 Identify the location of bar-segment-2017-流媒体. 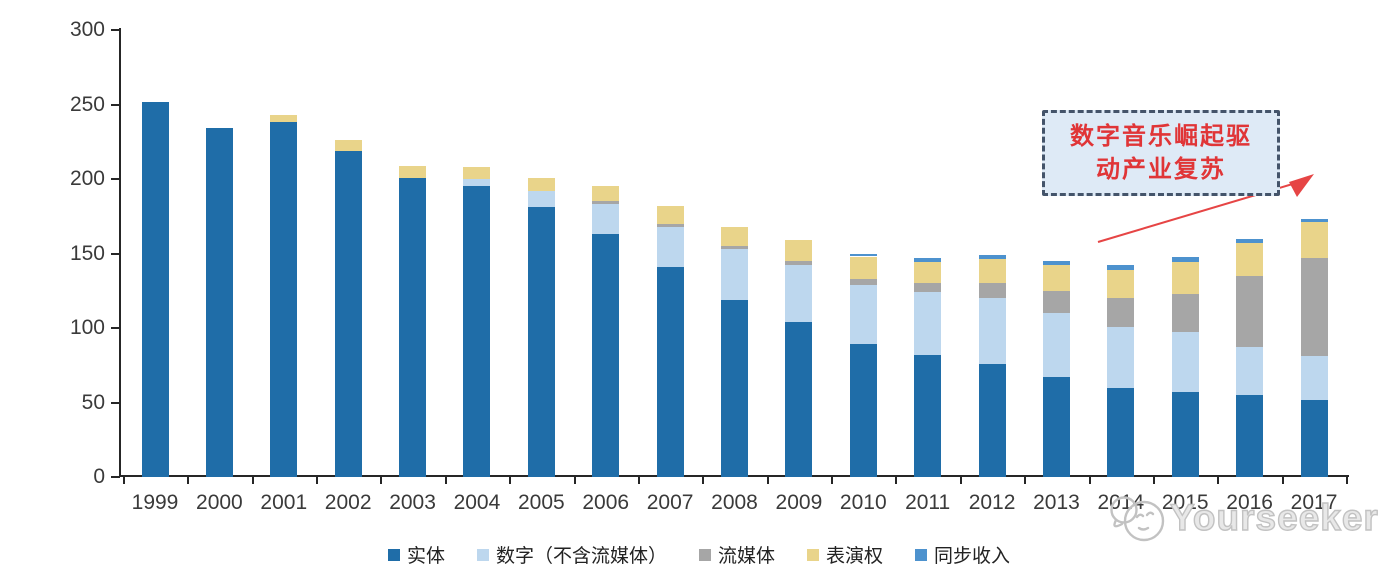
(1314, 307).